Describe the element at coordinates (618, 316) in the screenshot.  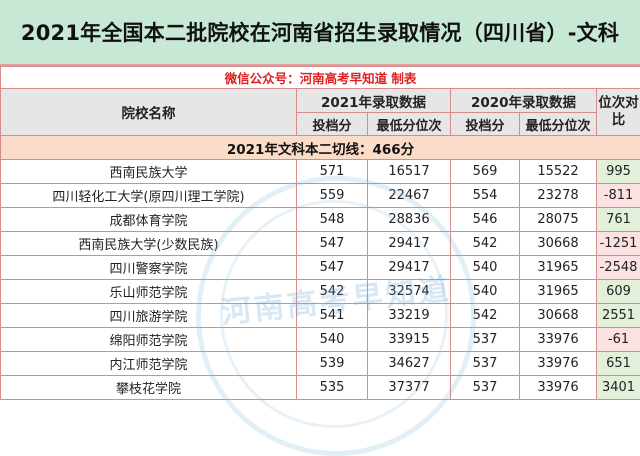
I see `rank-diff-cell: 2551` at that location.